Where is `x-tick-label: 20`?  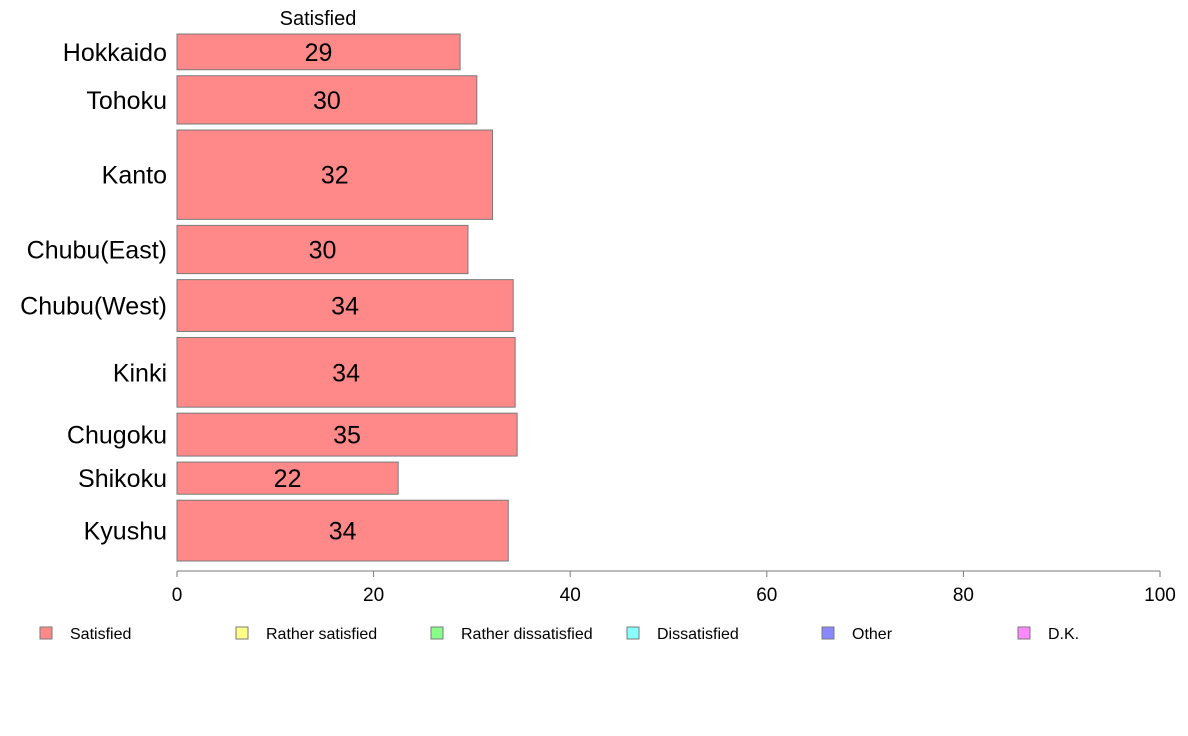
x-tick-label: 20 is located at coordinates (373, 595).